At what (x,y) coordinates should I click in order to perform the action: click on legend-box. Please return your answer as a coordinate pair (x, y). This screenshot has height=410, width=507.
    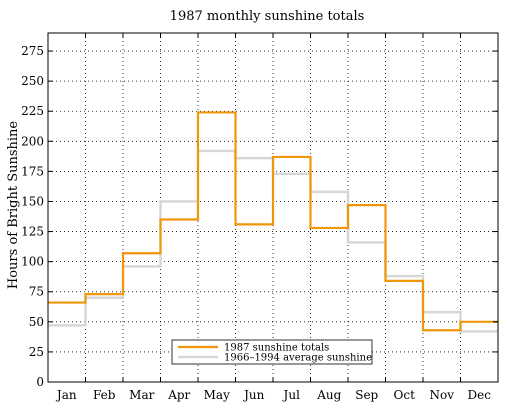
    Looking at the image, I should click on (272, 352).